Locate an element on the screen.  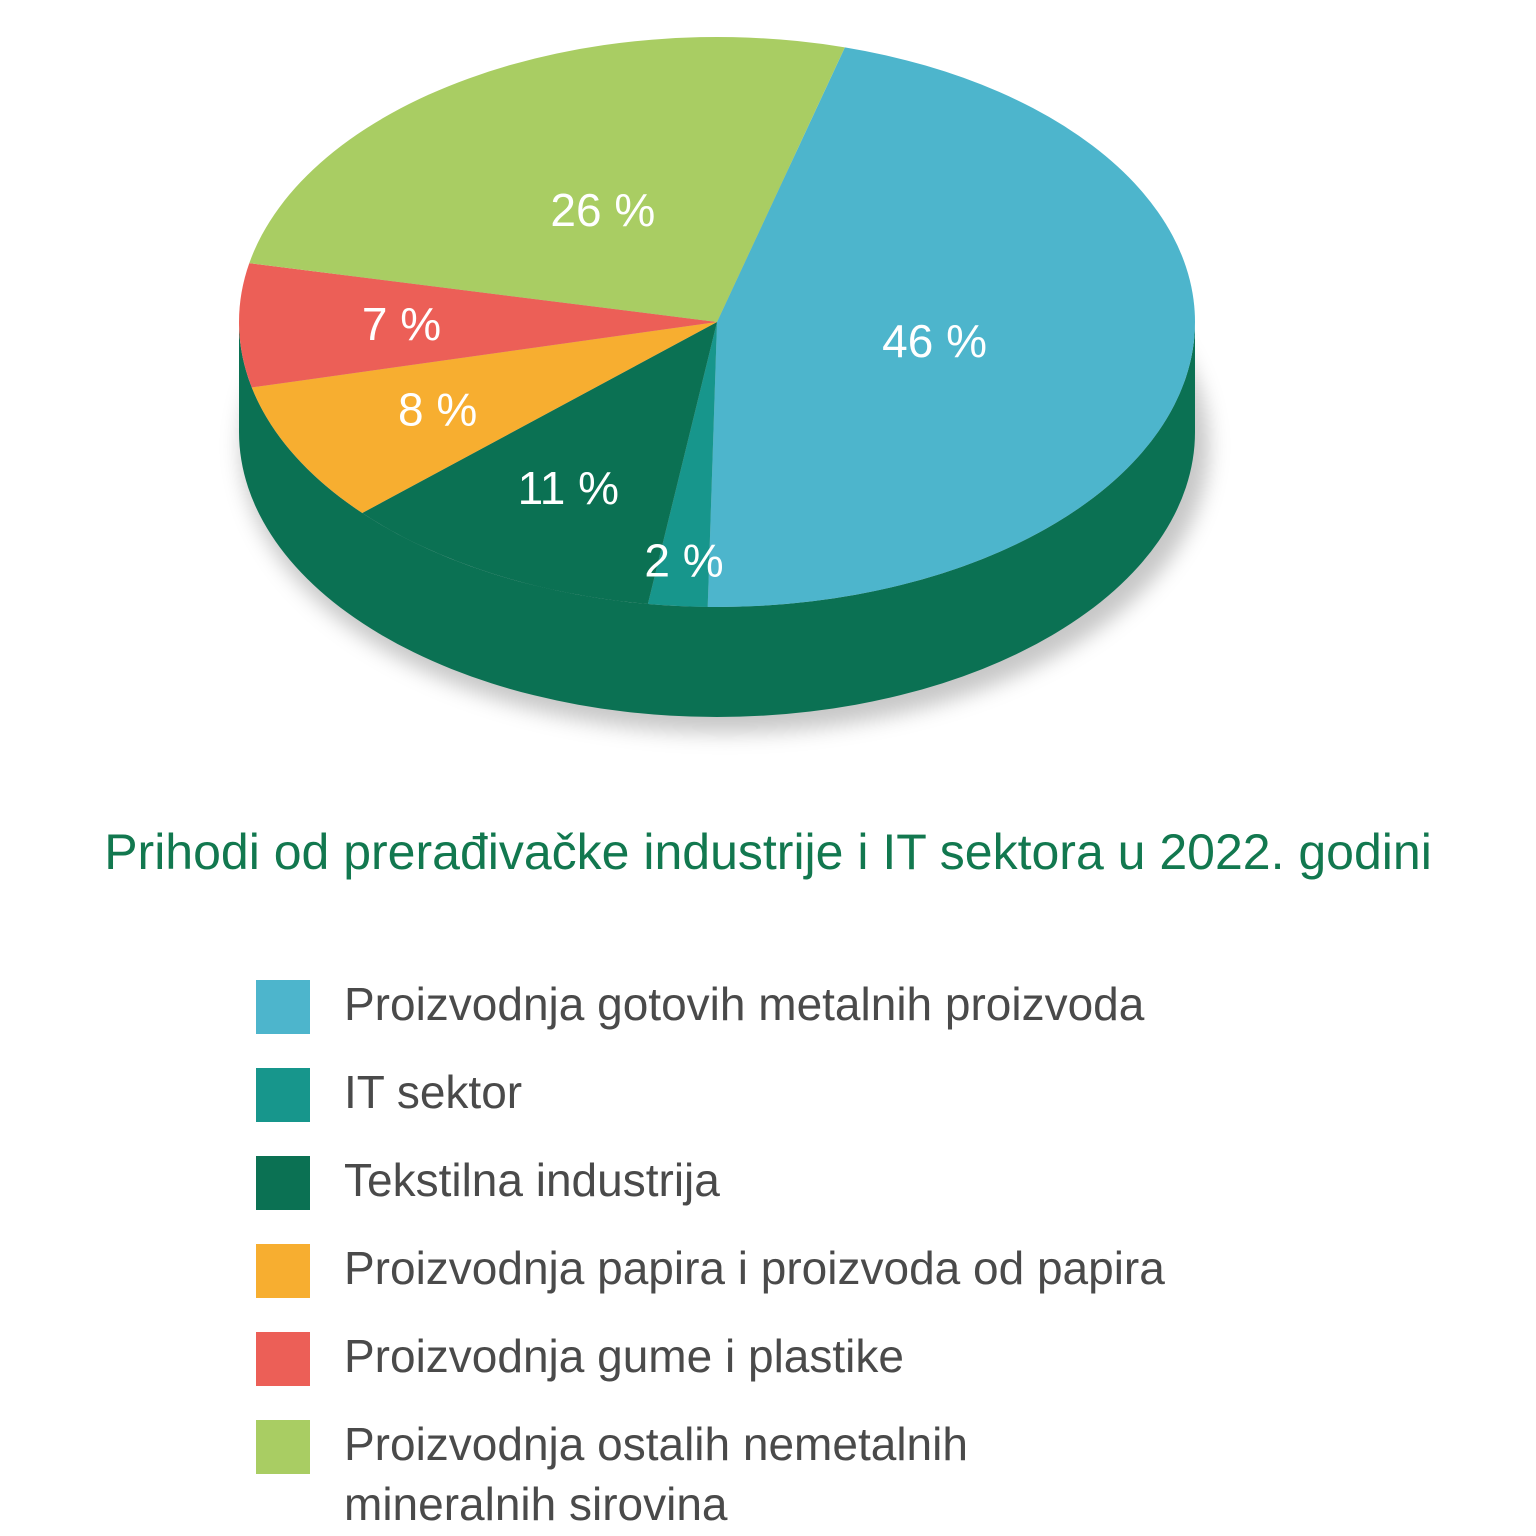
slice-value-label: 7 % is located at coordinates (401, 324).